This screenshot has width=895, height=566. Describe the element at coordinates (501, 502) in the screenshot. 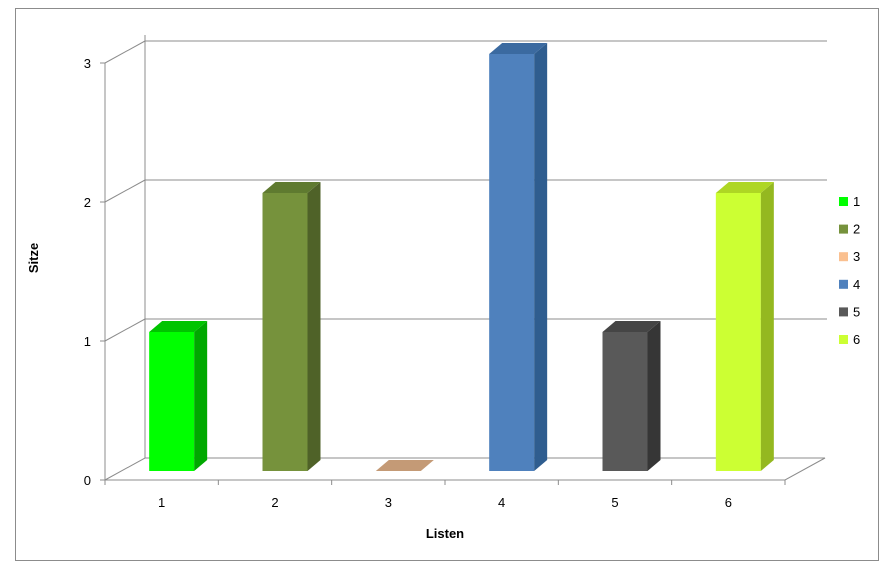

I see `x-tick-label: 4` at that location.